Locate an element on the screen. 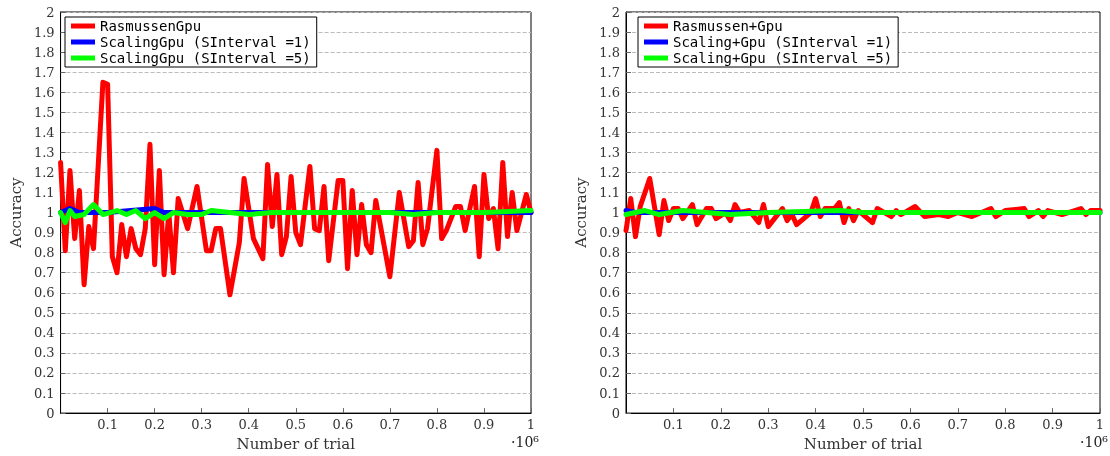 The width and height of the screenshot is (1110, 456). legend-label: Scaling+Gpu (SInterval =5) is located at coordinates (783, 58).